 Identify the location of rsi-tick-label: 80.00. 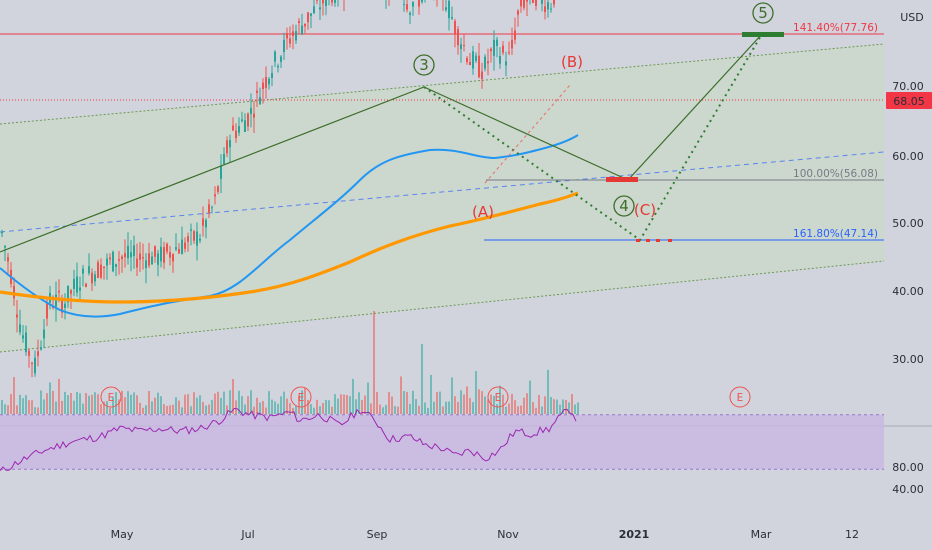
(908, 467).